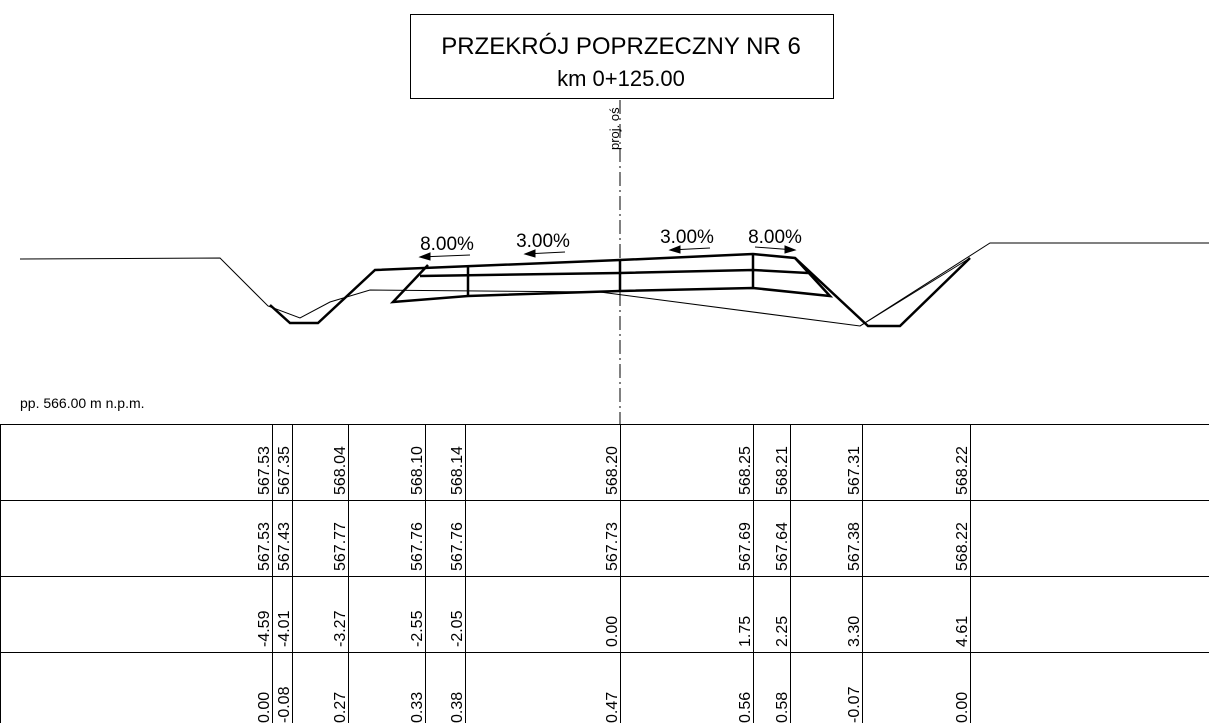 The height and width of the screenshot is (723, 1209). Describe the element at coordinates (854, 631) in the screenshot. I see `table-cell: 3.30` at that location.